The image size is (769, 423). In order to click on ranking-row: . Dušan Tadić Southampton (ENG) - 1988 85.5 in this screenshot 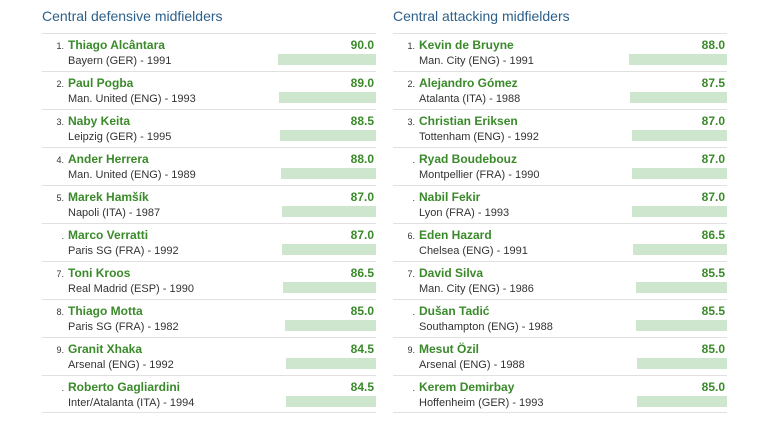, I will do `click(560, 318)`.